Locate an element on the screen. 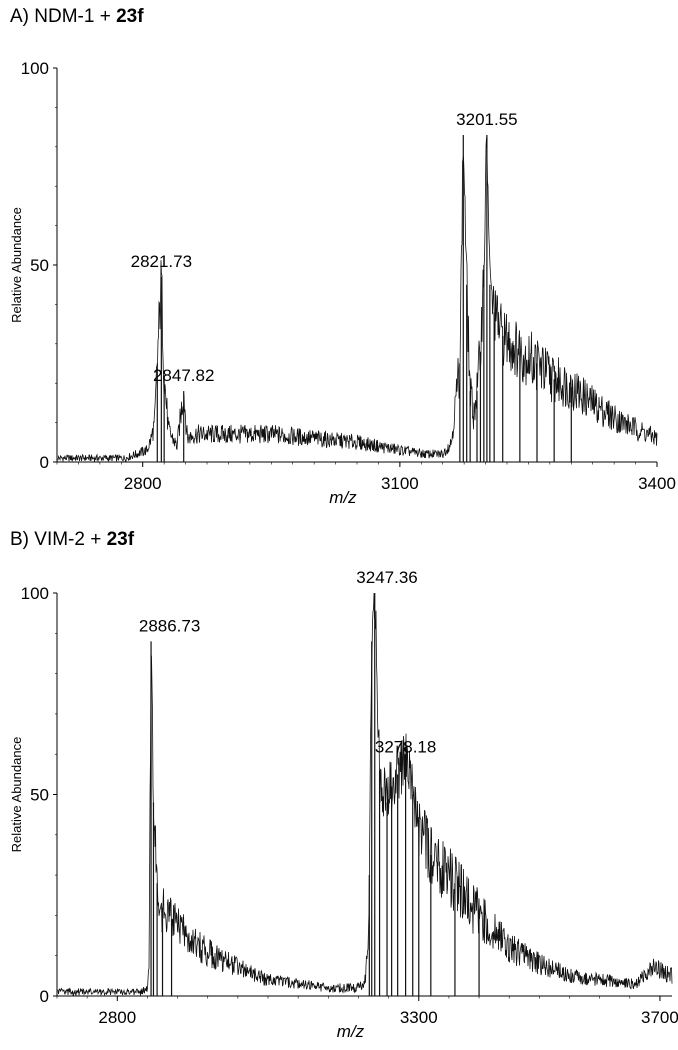  panel-a-title: A) NDM-1 + 23f is located at coordinates (77, 17).